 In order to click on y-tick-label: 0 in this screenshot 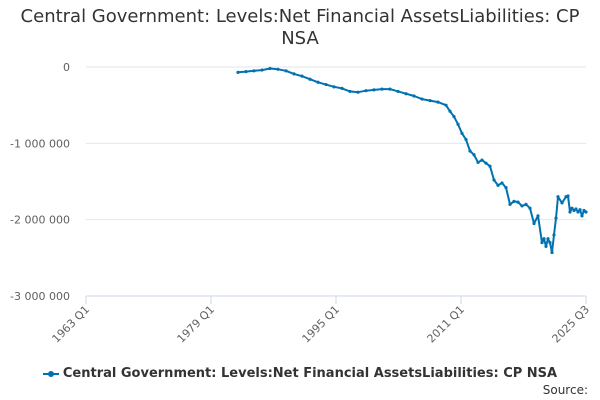, I will do `click(66, 67)`.